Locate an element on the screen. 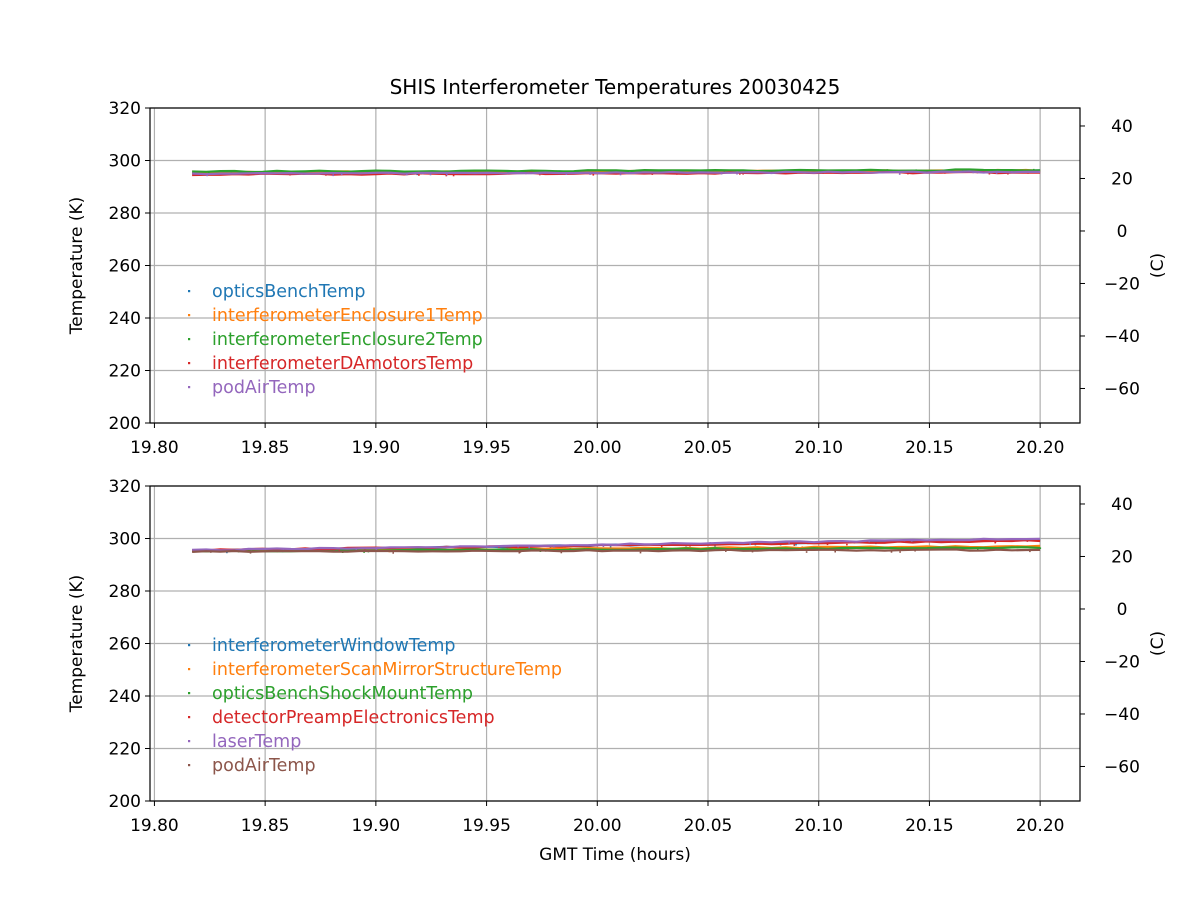 The width and height of the screenshot is (1200, 900). x-tick-label: 20.05 is located at coordinates (708, 826).